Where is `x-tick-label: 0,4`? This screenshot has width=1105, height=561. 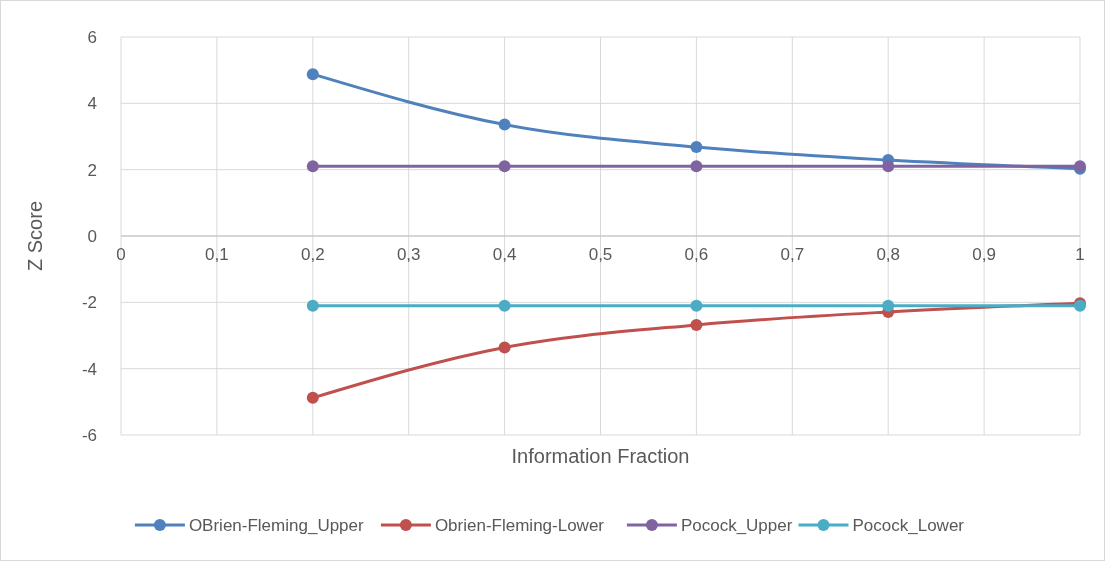
x-tick-label: 0,4 is located at coordinates (504, 255).